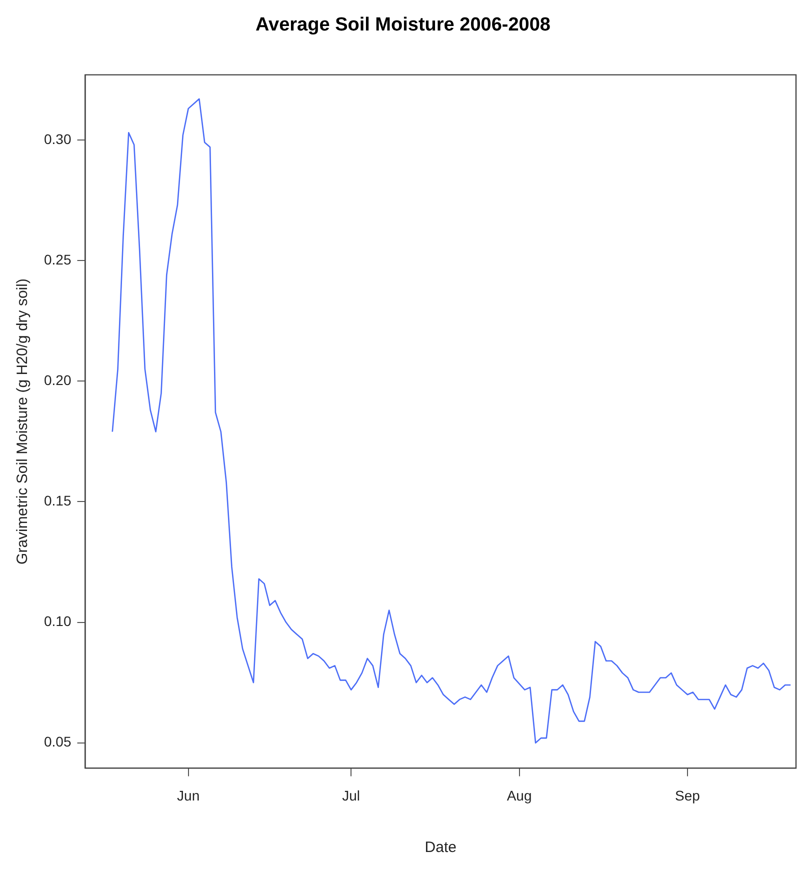  Describe the element at coordinates (58, 380) in the screenshot. I see `y-tick-label: 0.20` at that location.